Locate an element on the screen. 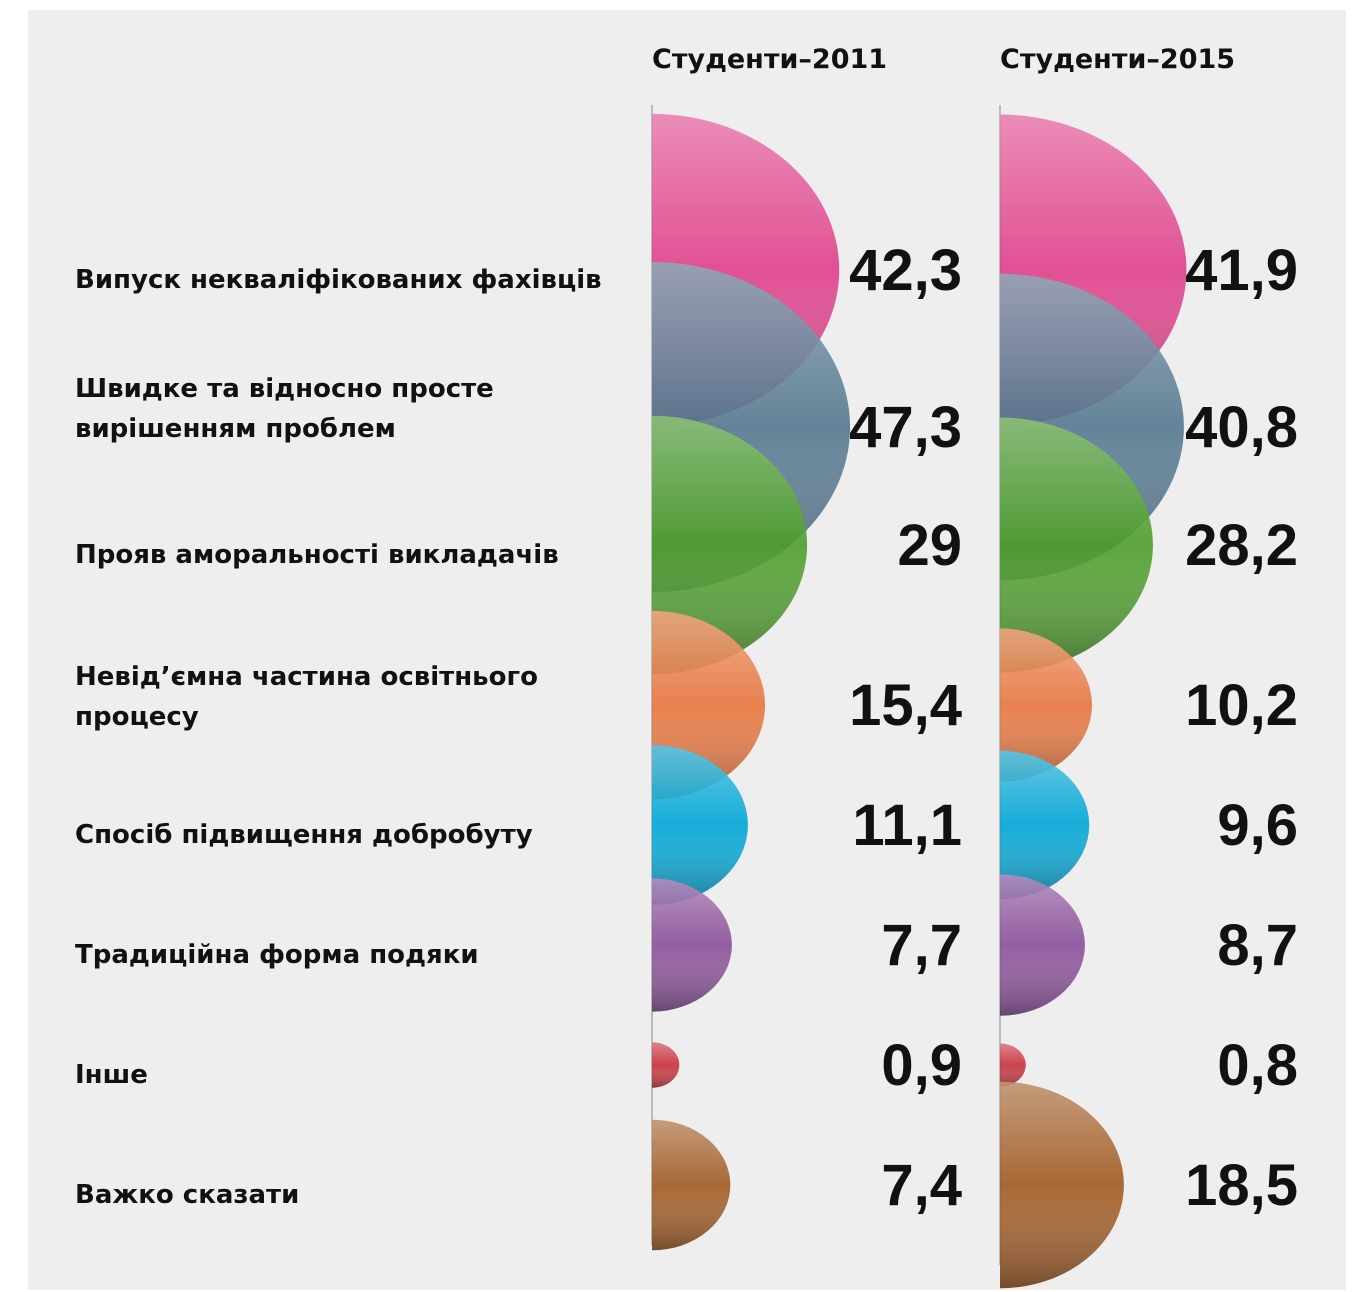 The height and width of the screenshot is (1292, 1357). category-label: вирішенням проблем is located at coordinates (235, 429).